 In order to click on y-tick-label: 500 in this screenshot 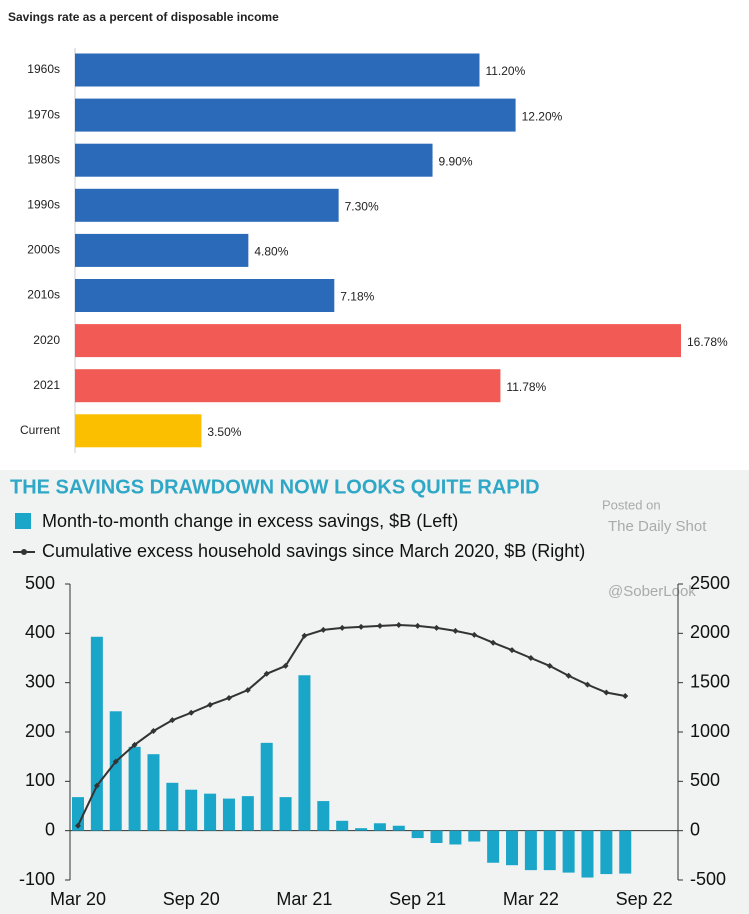, I will do `click(40, 583)`.